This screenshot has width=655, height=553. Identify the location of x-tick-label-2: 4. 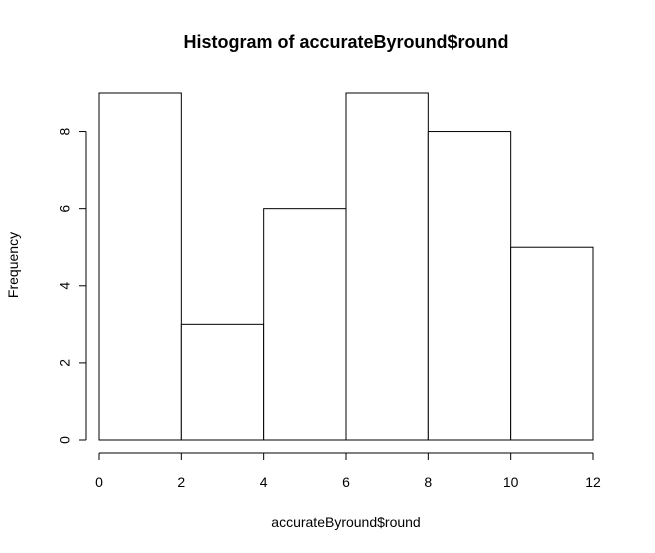
(264, 482).